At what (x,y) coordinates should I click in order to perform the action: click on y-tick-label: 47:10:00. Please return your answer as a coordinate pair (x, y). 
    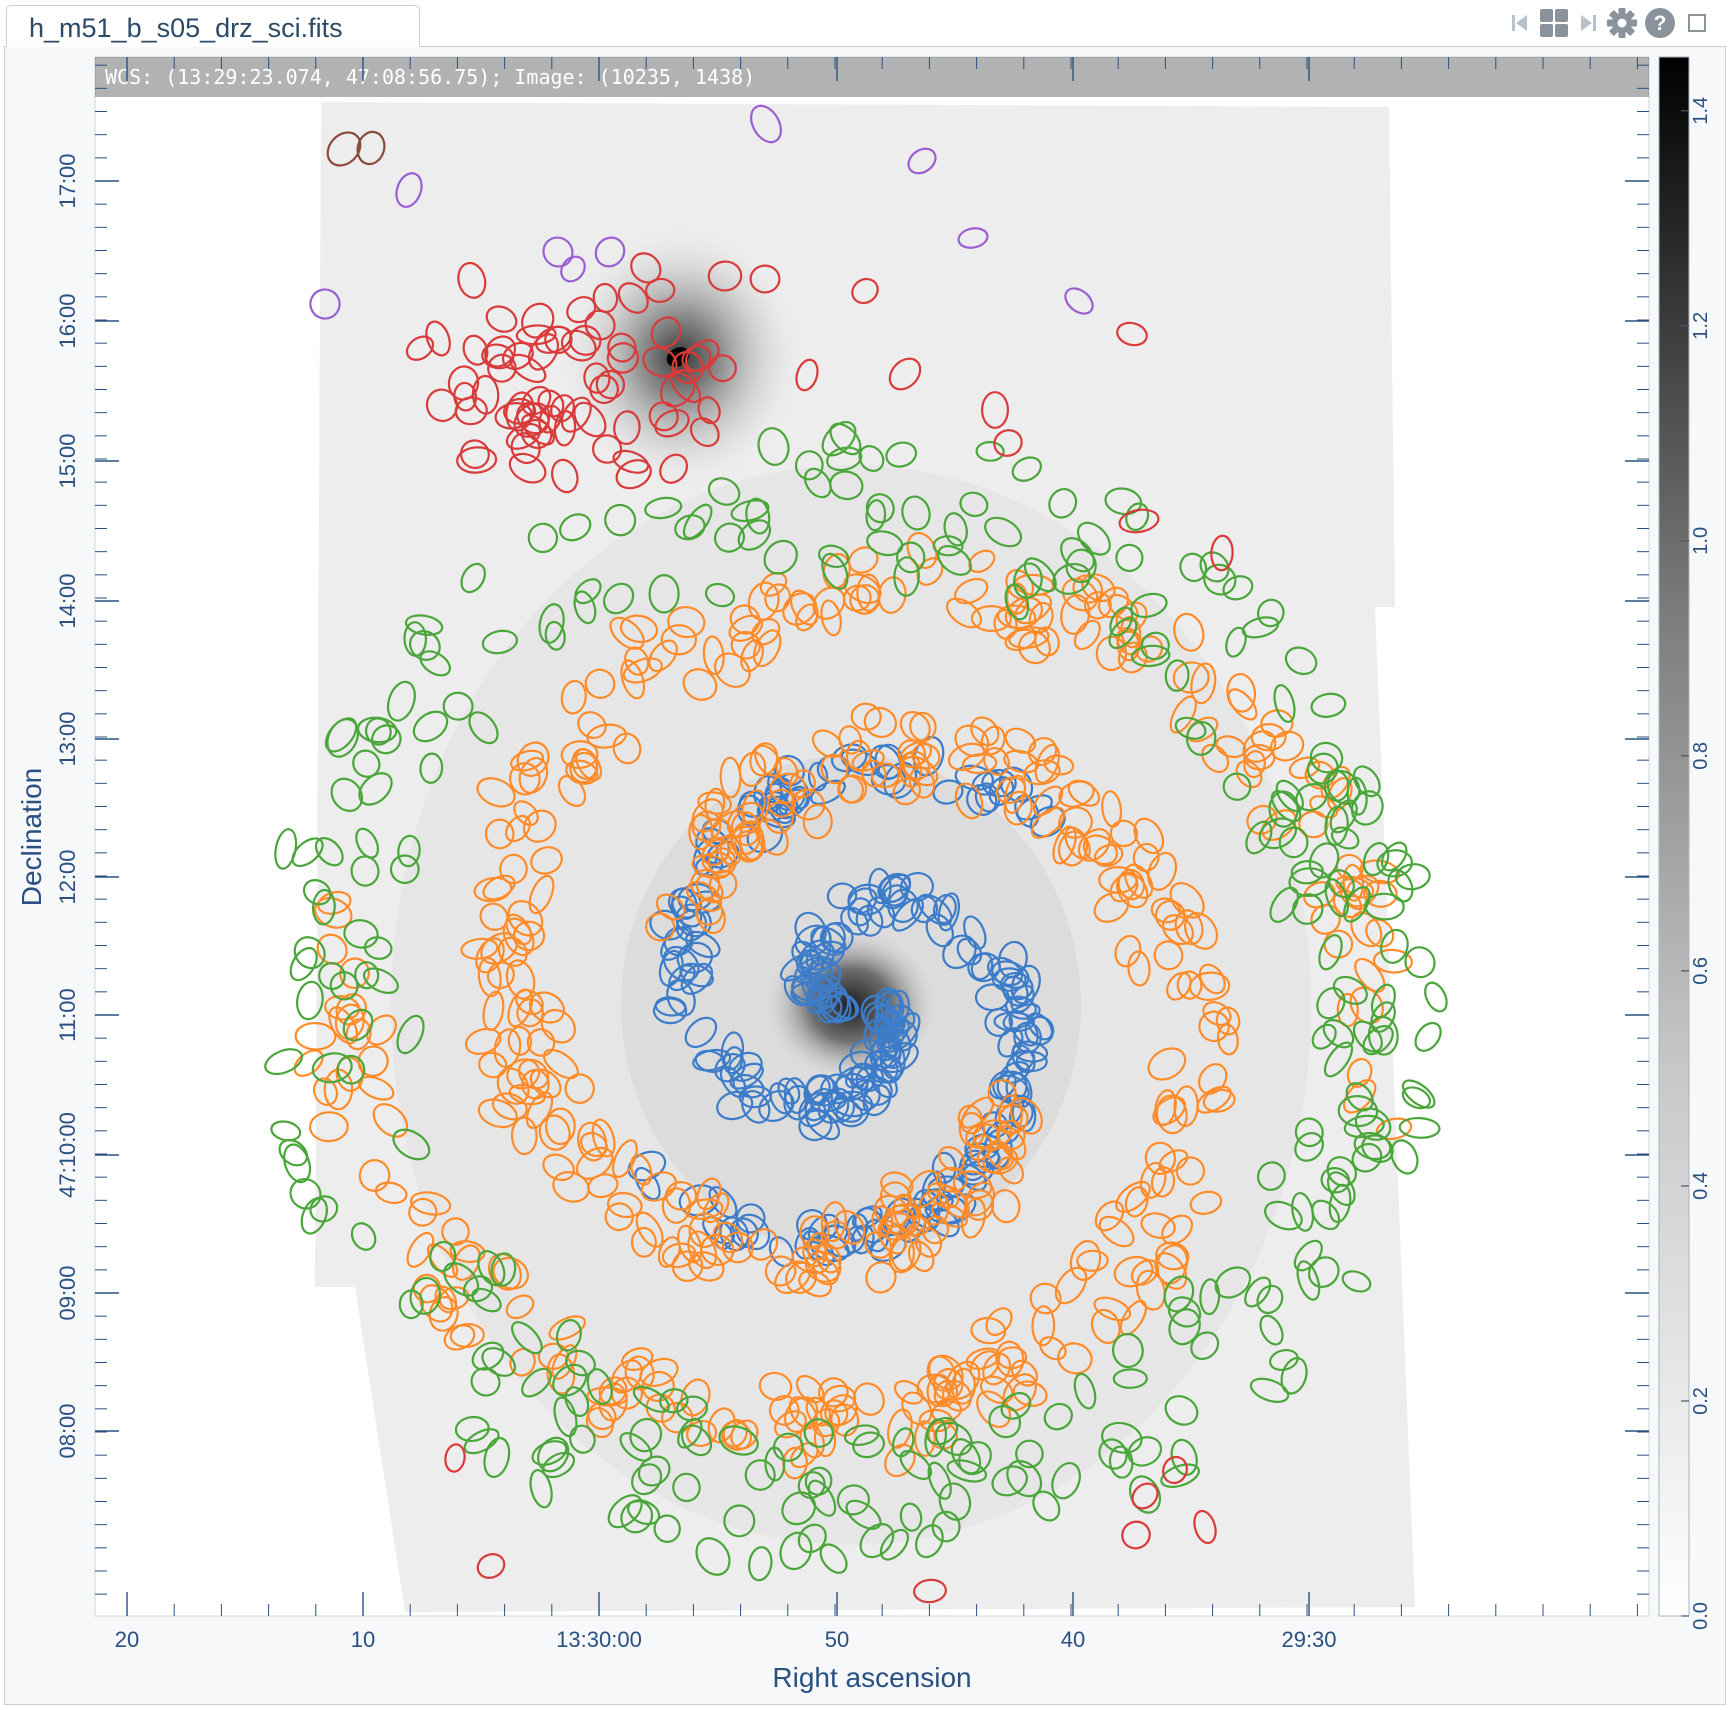
    Looking at the image, I should click on (67, 1155).